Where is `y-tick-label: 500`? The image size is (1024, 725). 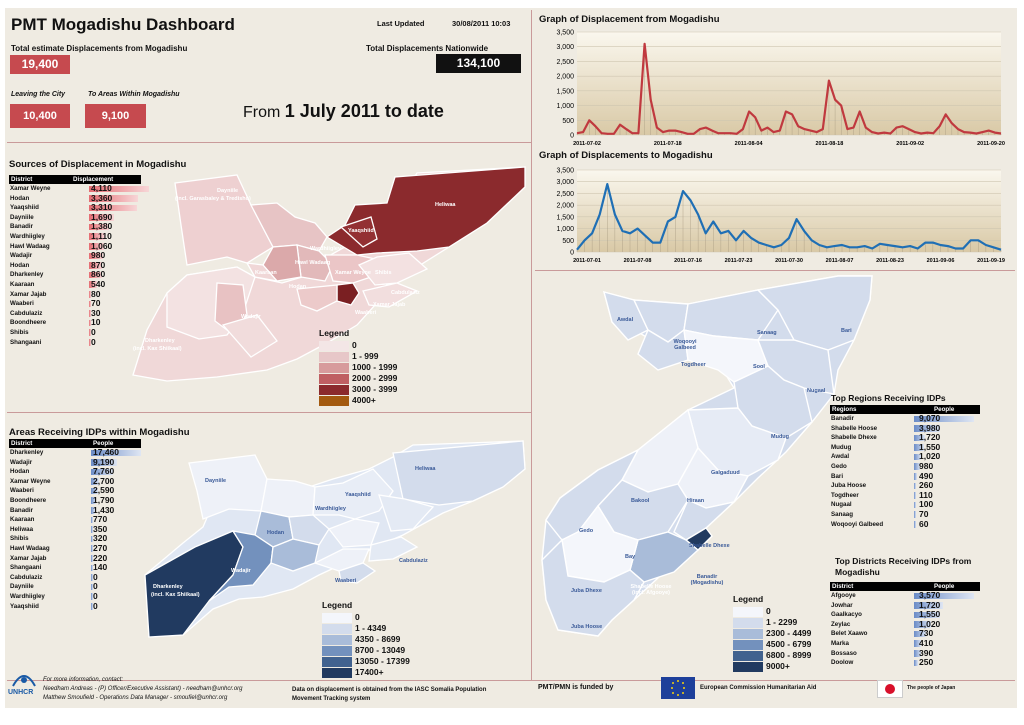
y-tick-label: 500 is located at coordinates (568, 241).